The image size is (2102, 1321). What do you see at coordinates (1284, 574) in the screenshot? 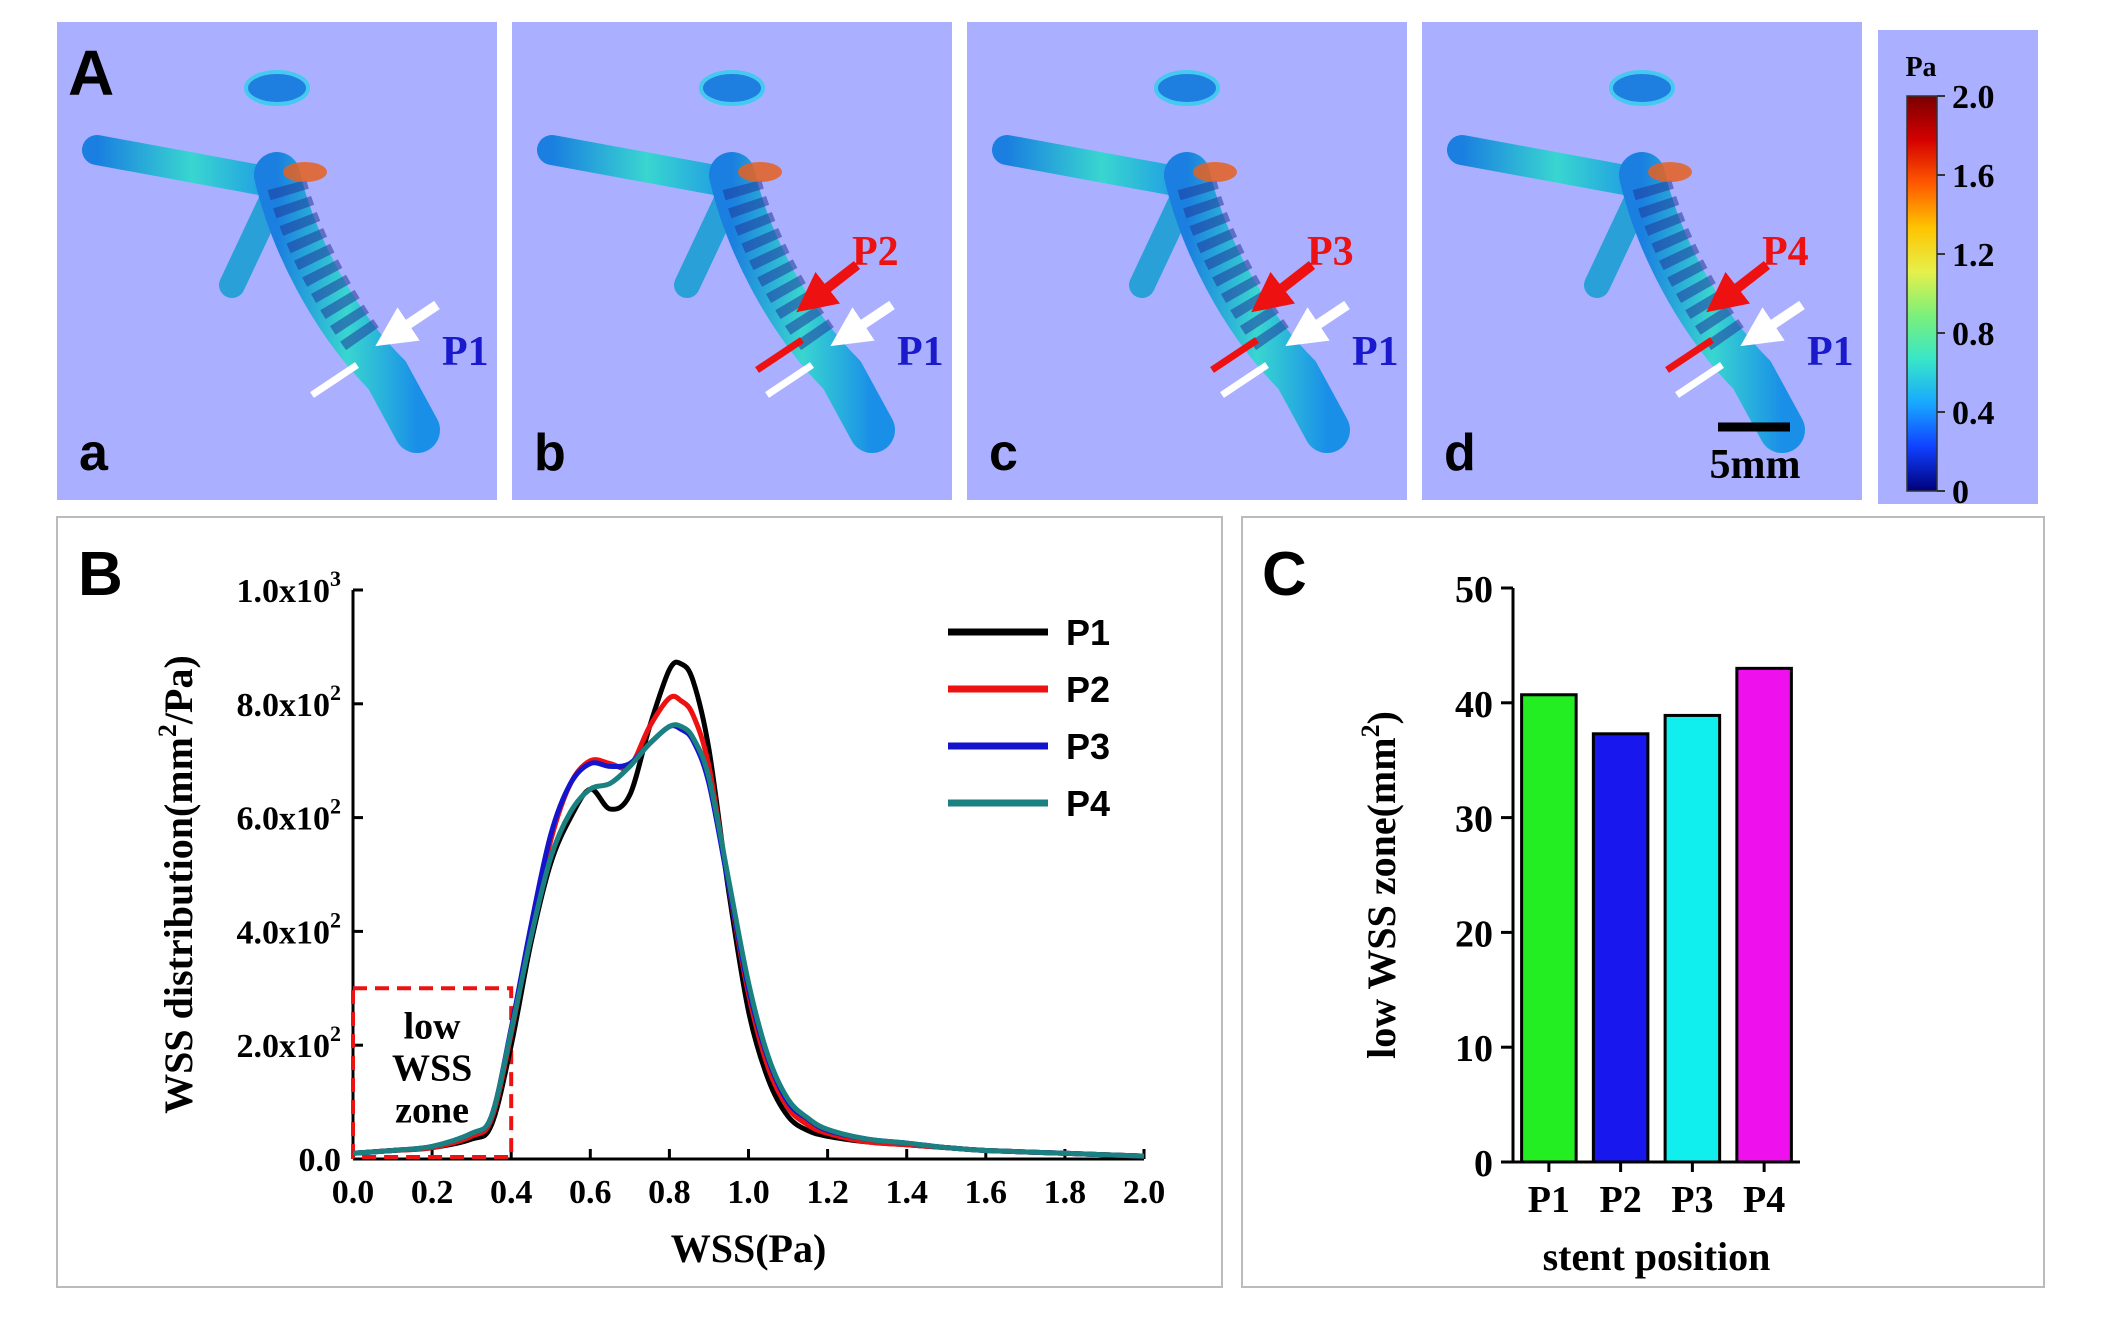
I see `panel-label-c: C` at bounding box center [1284, 574].